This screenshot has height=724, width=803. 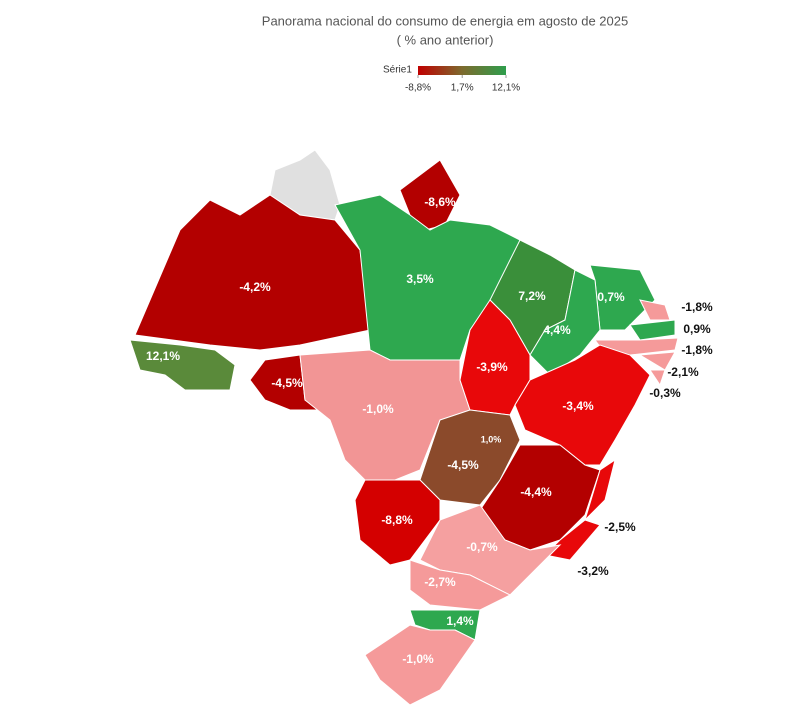 What do you see at coordinates (397, 70) in the screenshot?
I see `legend-name: Série1` at bounding box center [397, 70].